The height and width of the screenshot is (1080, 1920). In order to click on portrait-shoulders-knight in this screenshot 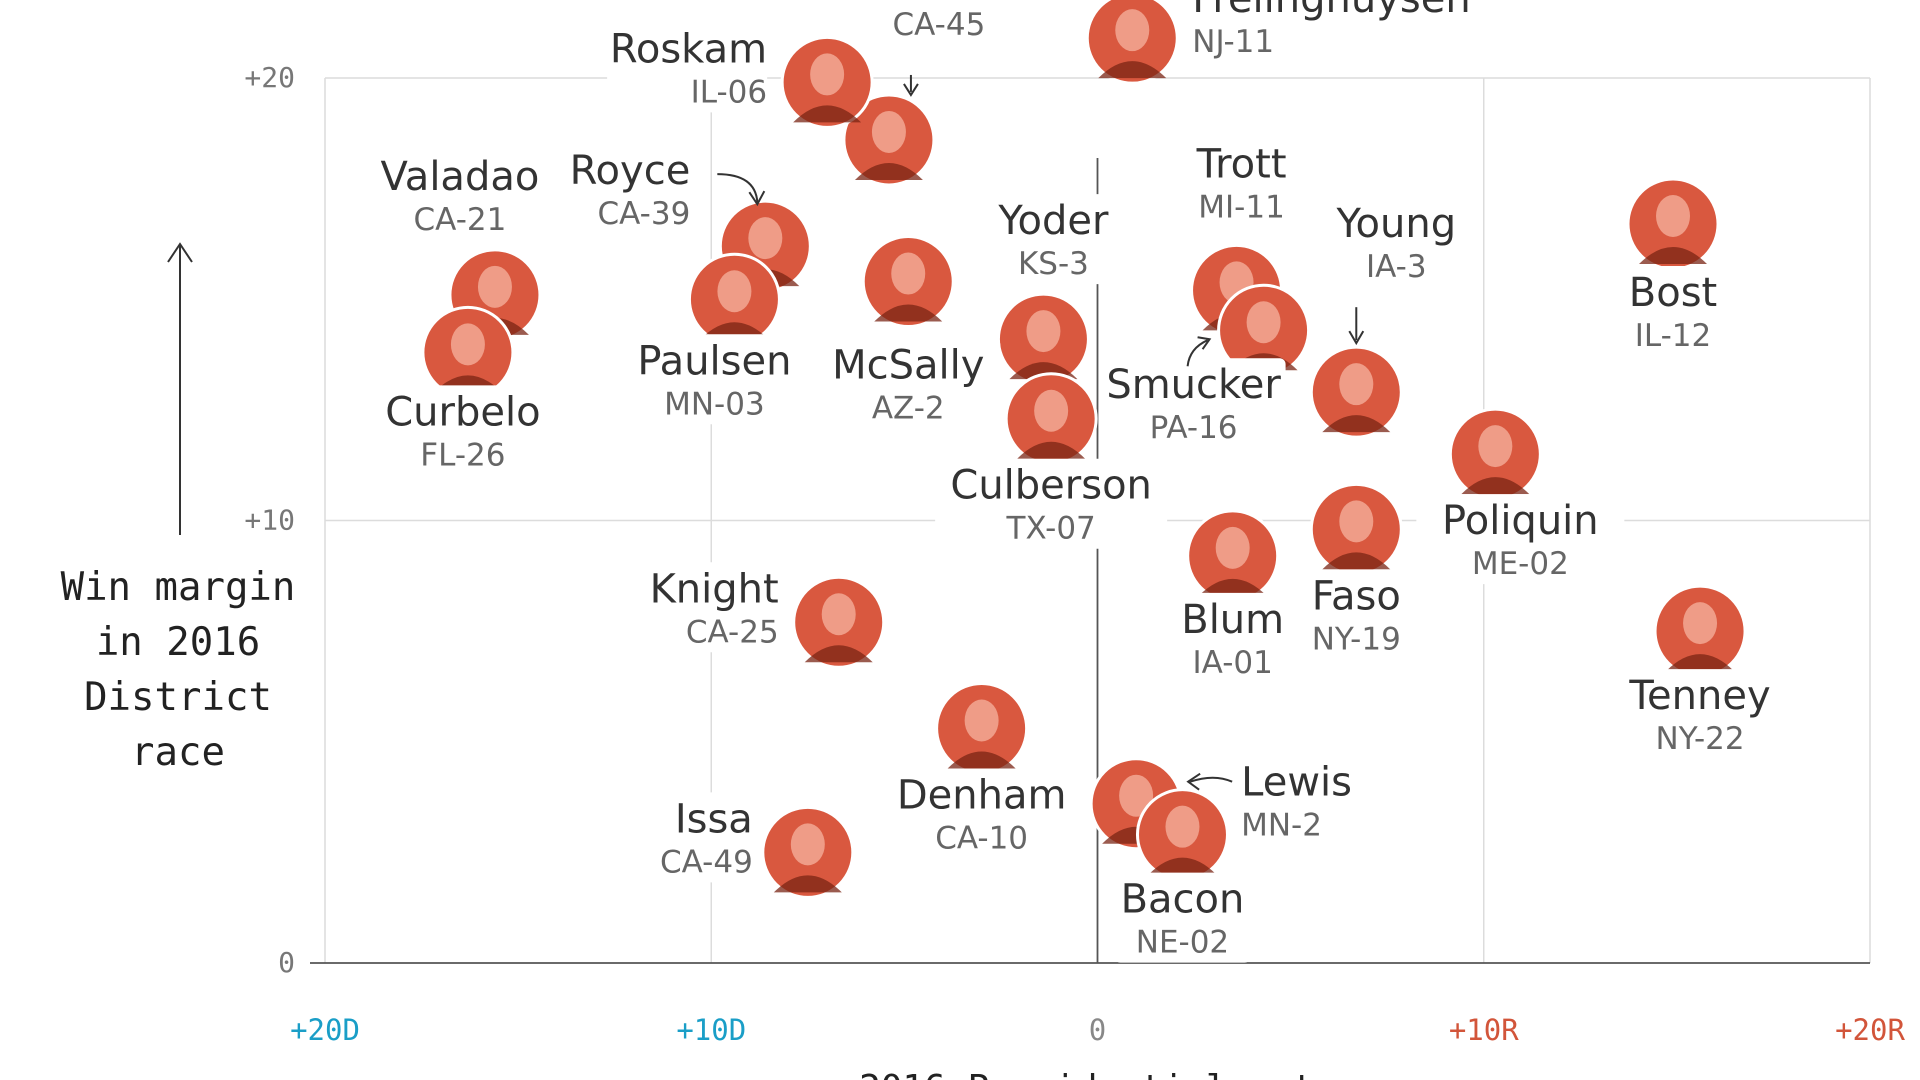, I will do `click(838, 654)`.